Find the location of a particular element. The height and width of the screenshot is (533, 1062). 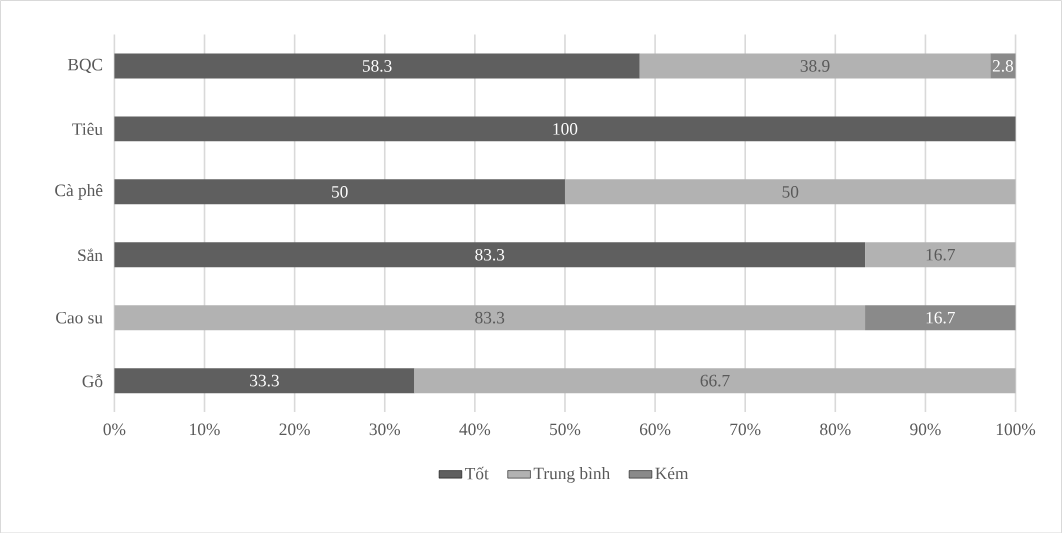

y-tick-label: Cà phê is located at coordinates (79, 191).